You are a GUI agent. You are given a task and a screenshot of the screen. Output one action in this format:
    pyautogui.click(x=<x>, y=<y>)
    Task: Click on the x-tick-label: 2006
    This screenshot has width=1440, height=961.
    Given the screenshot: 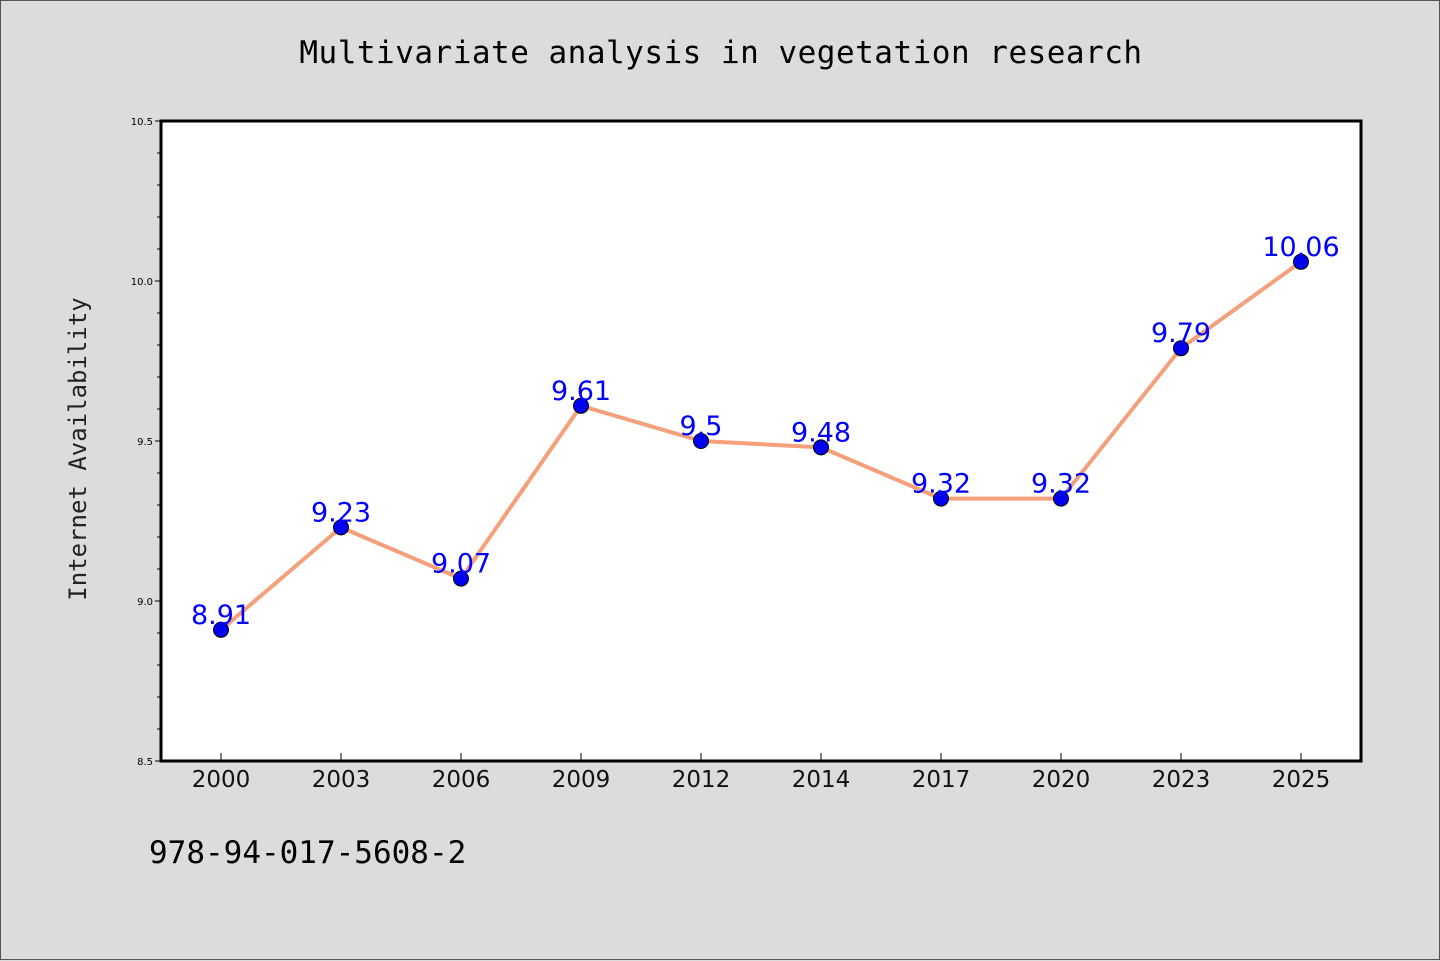 What is the action you would take?
    pyautogui.click(x=461, y=780)
    